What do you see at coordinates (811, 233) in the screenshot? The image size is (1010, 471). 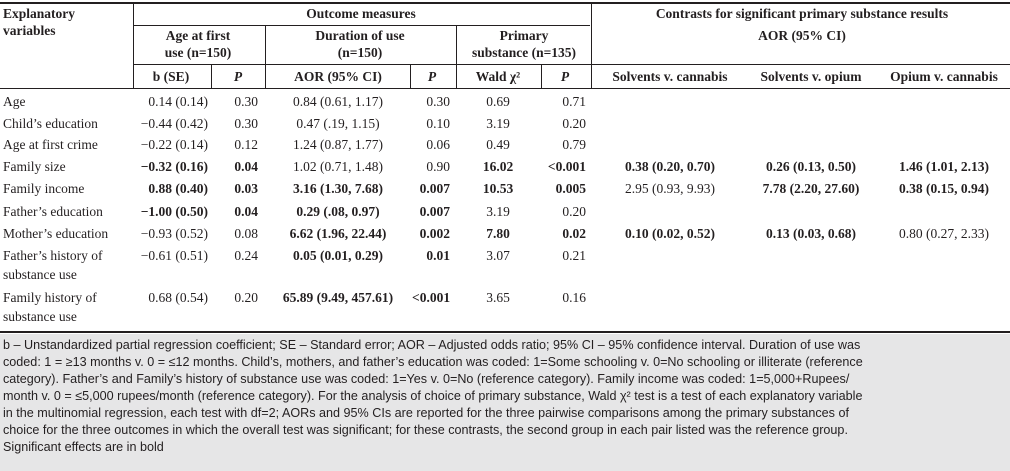 I see `cell-solvents-v-opium: 0.13 (0.03, 0.68)` at bounding box center [811, 233].